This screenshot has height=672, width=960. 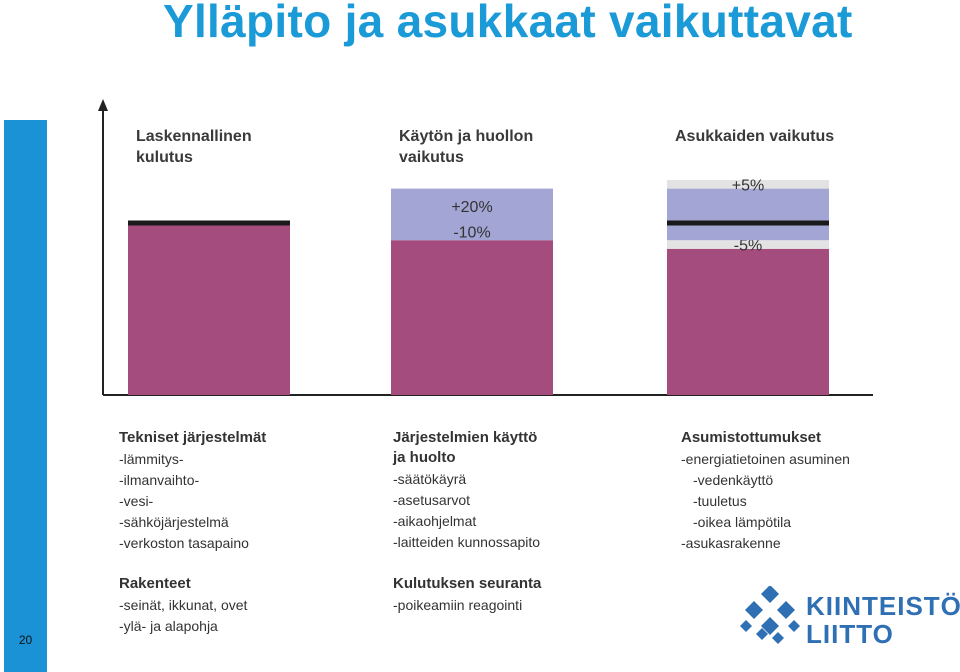 I want to click on slide-title: Ylläpito ja asukkaat vaikuttavat, so click(x=508, y=23).